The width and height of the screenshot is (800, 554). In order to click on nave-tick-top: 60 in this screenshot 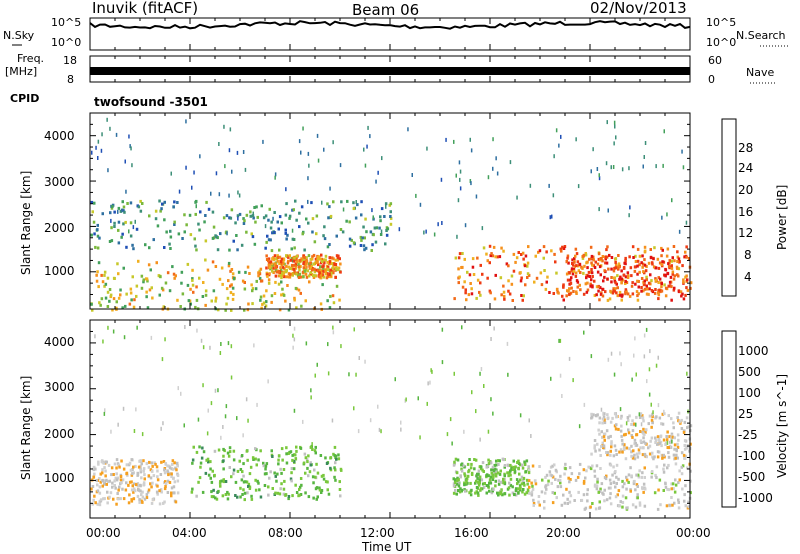, I will do `click(715, 60)`.